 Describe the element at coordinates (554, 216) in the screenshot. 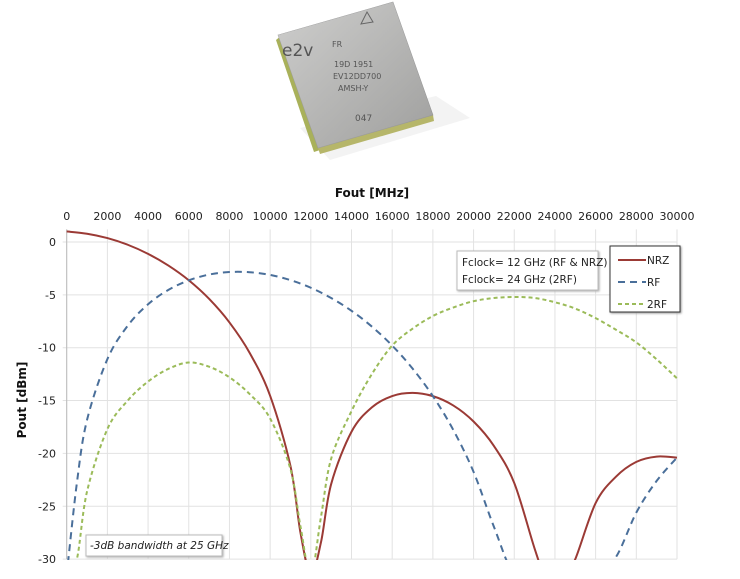

I see `x-tick-label: 24000` at that location.